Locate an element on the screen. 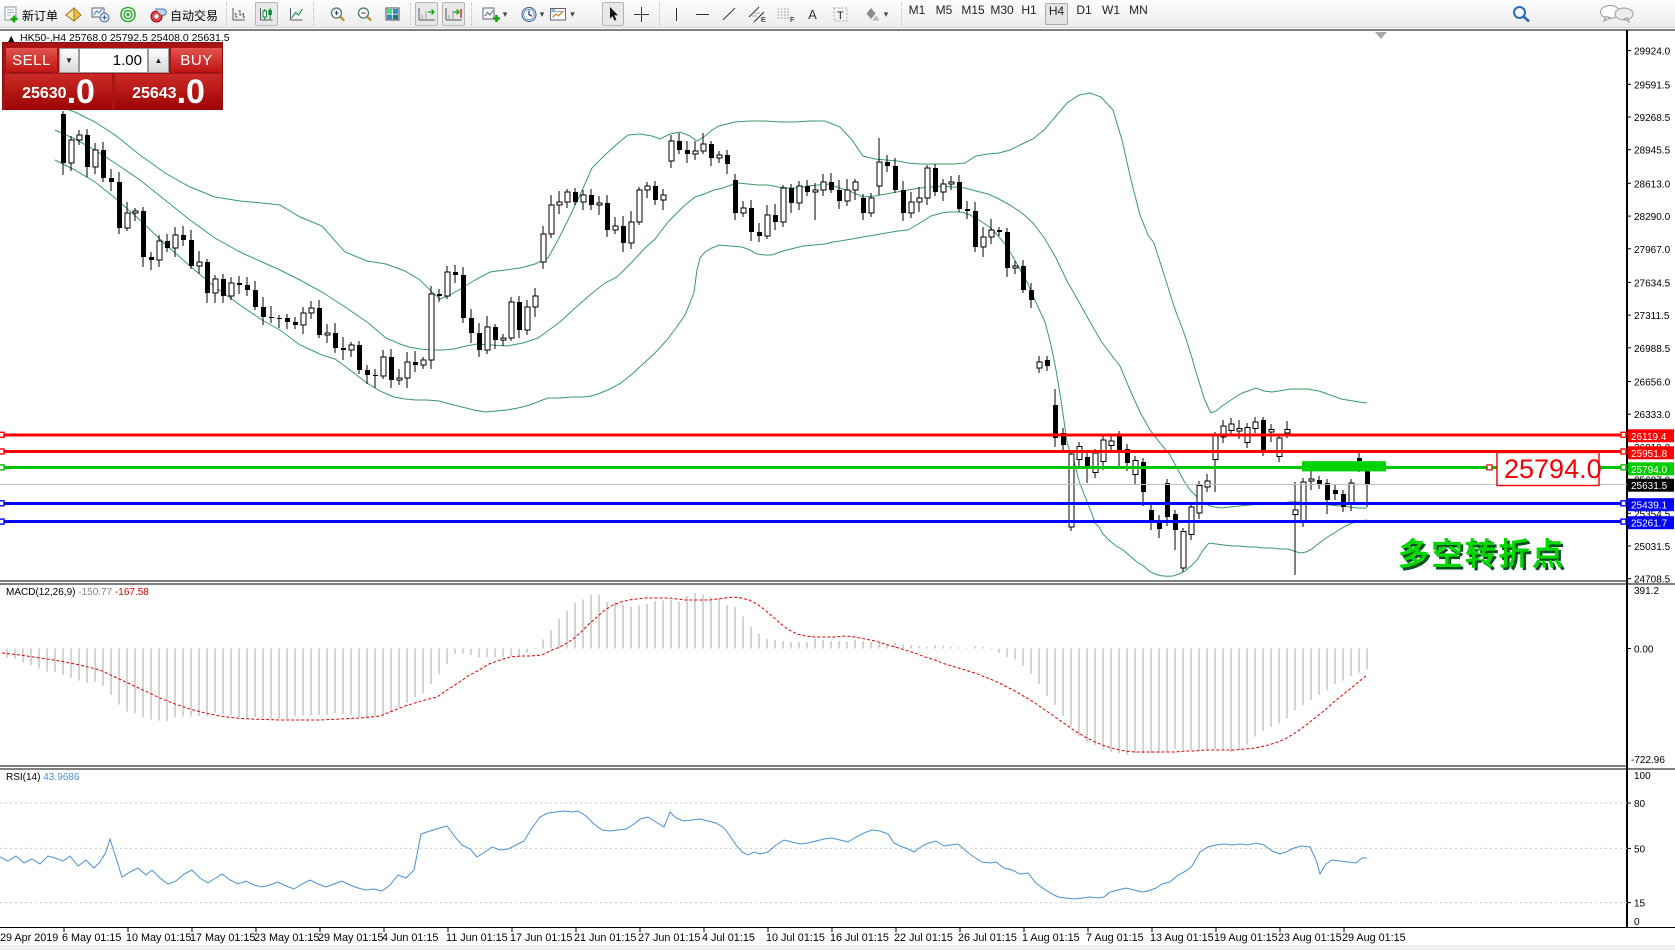  svg-text: 6 May 01:15 is located at coordinates (91, 938).